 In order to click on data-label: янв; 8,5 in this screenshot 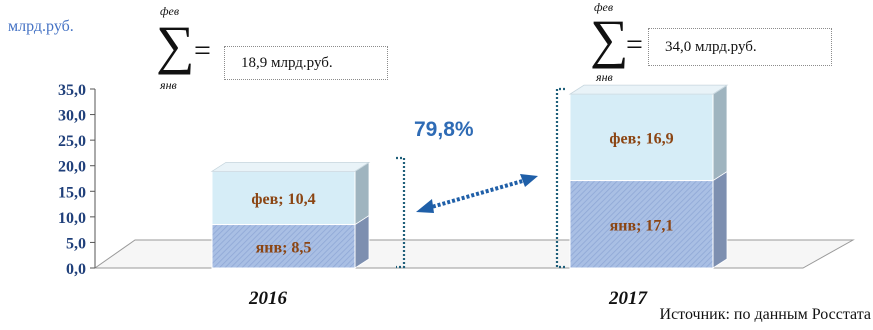, I will do `click(284, 247)`.